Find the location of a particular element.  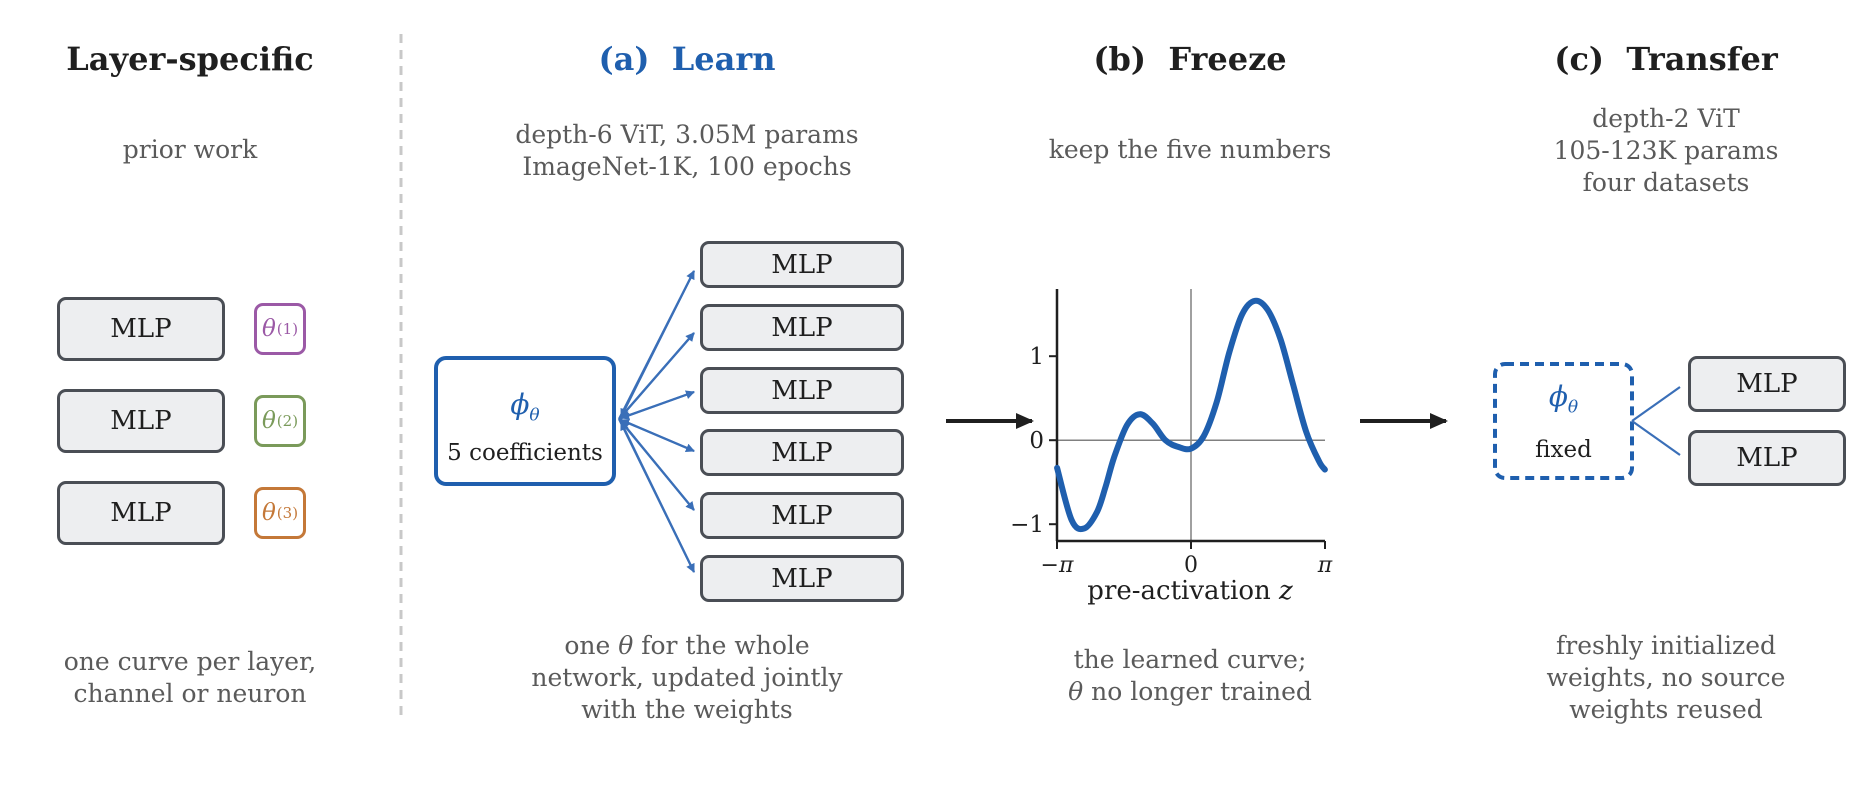

subtitle-line: 105-123K params is located at coordinates (1666, 150).